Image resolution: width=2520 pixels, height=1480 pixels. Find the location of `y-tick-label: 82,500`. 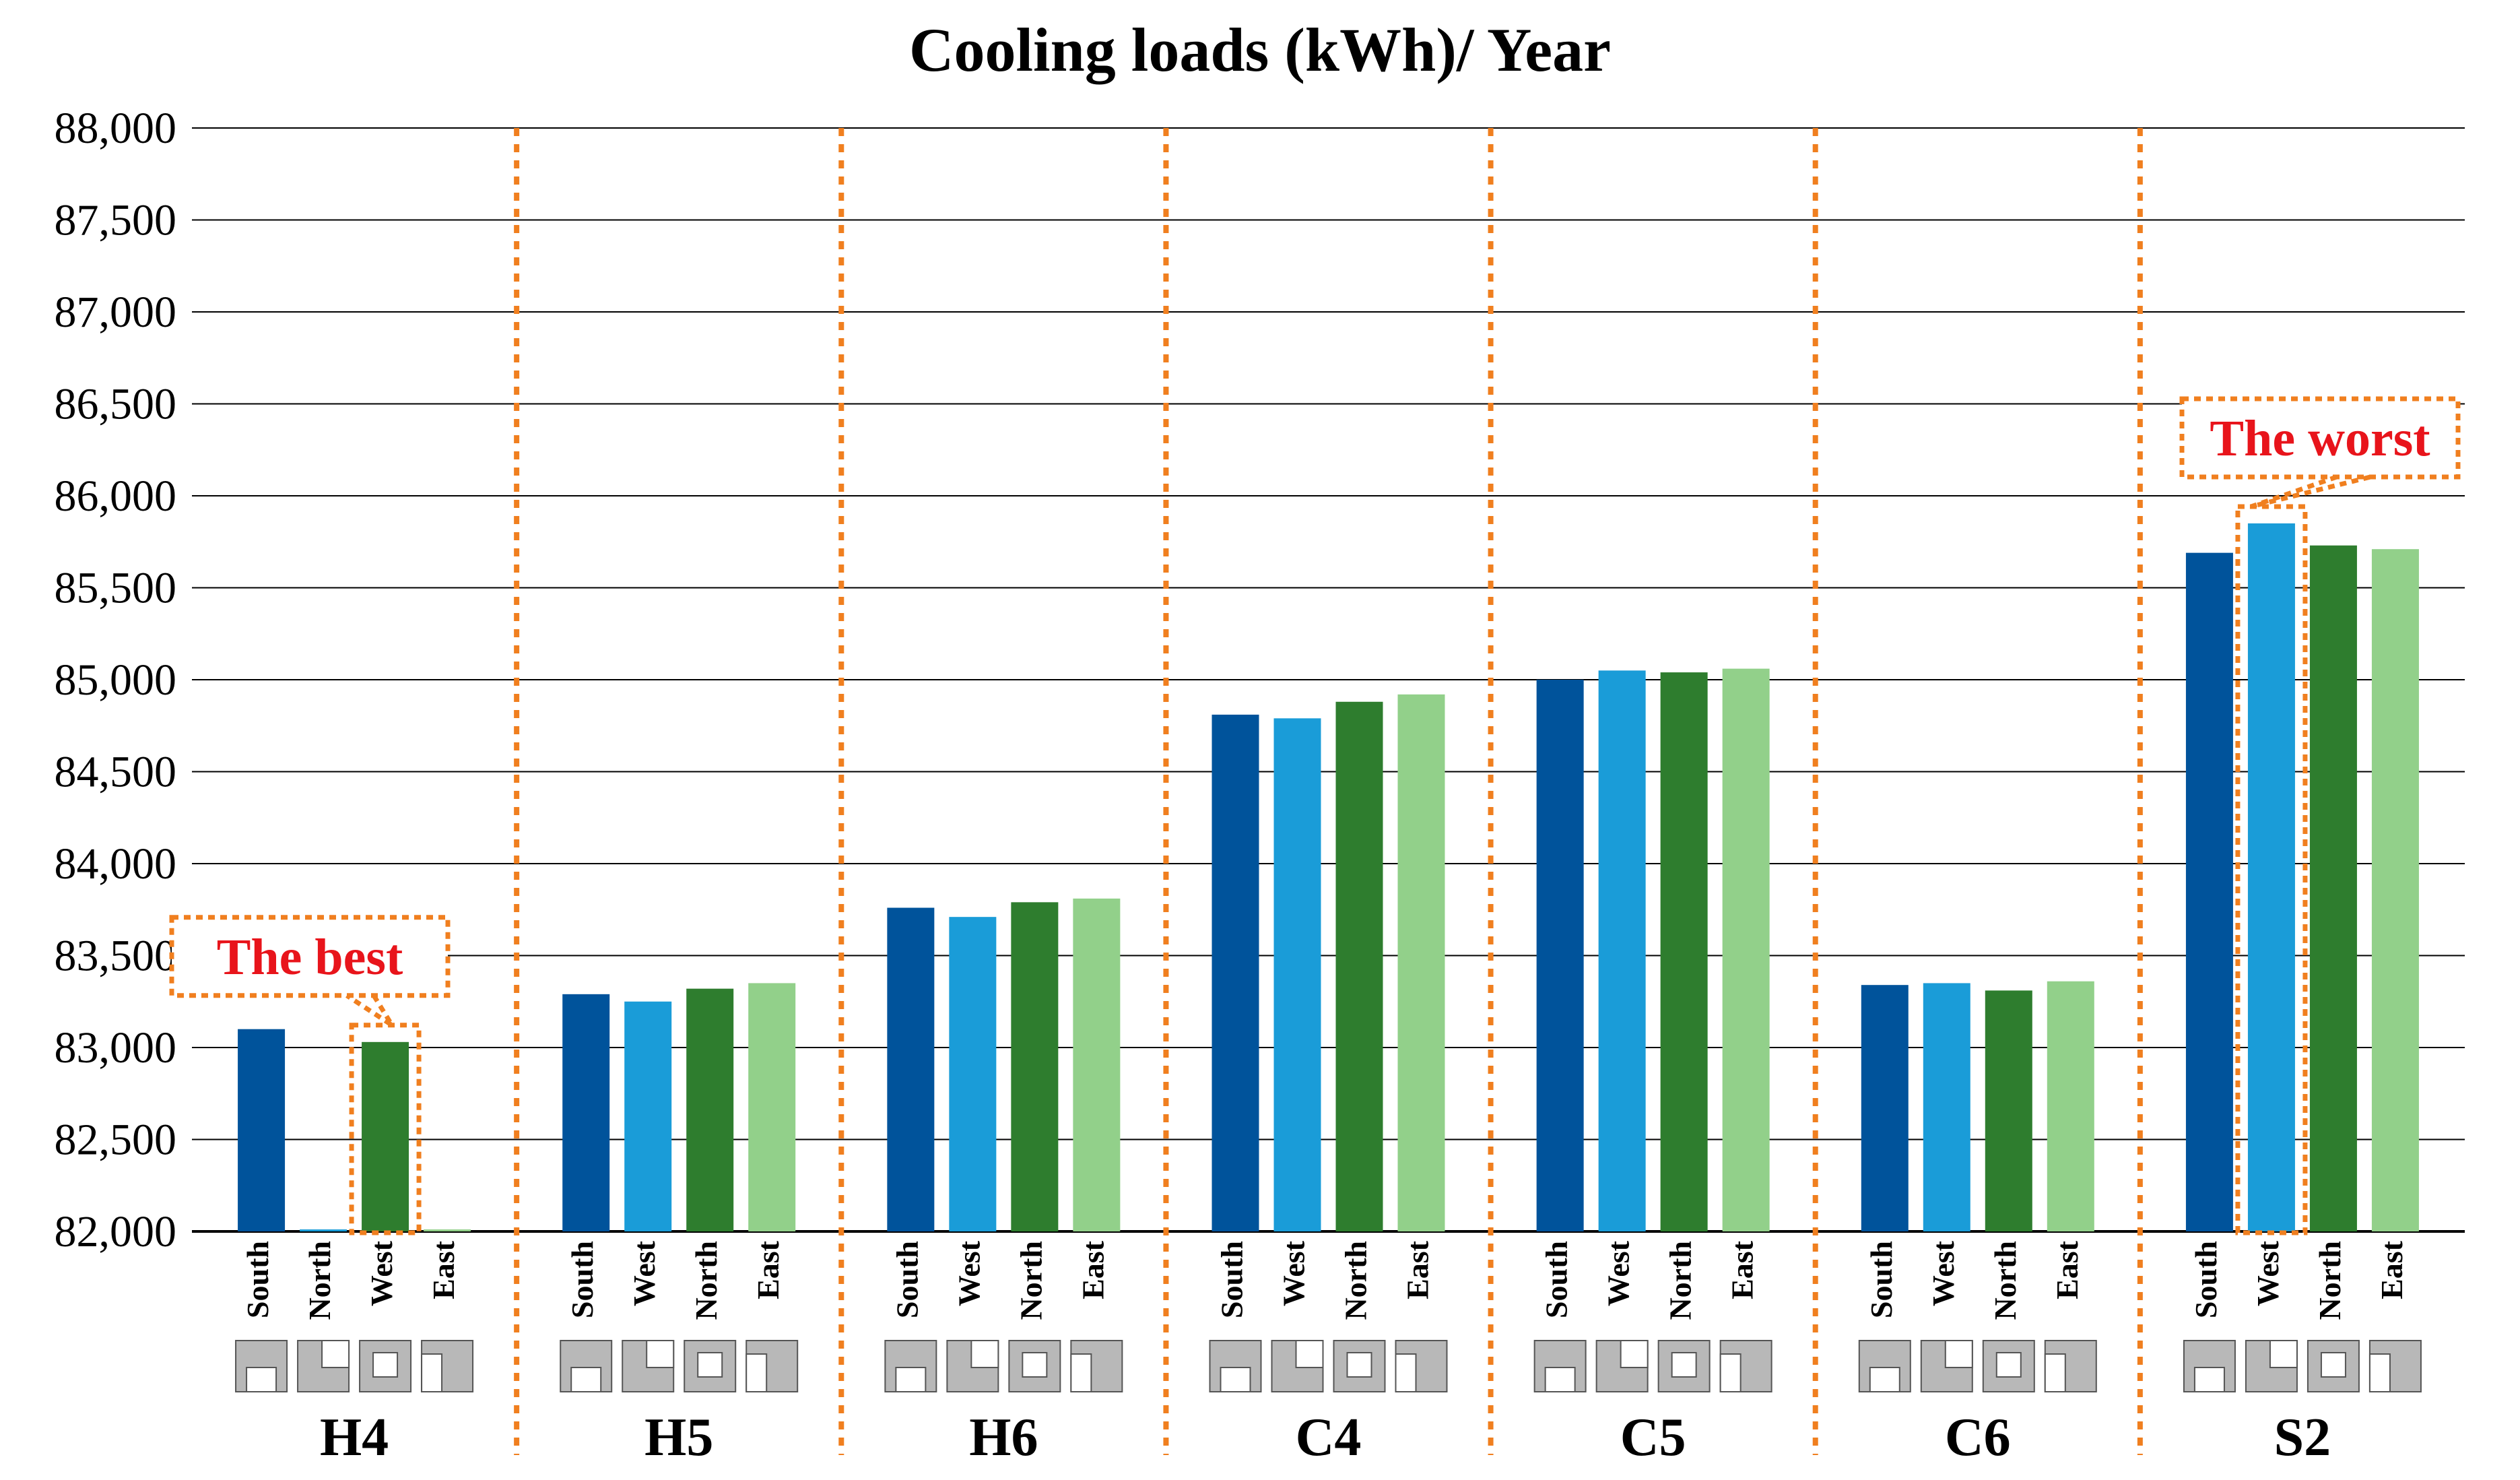

y-tick-label: 82,500 is located at coordinates (116, 1140).